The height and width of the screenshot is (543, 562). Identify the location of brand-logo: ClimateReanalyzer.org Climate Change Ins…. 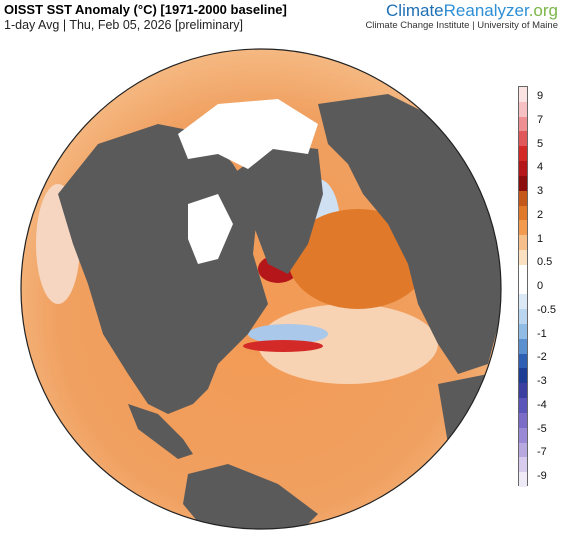
(461, 16).